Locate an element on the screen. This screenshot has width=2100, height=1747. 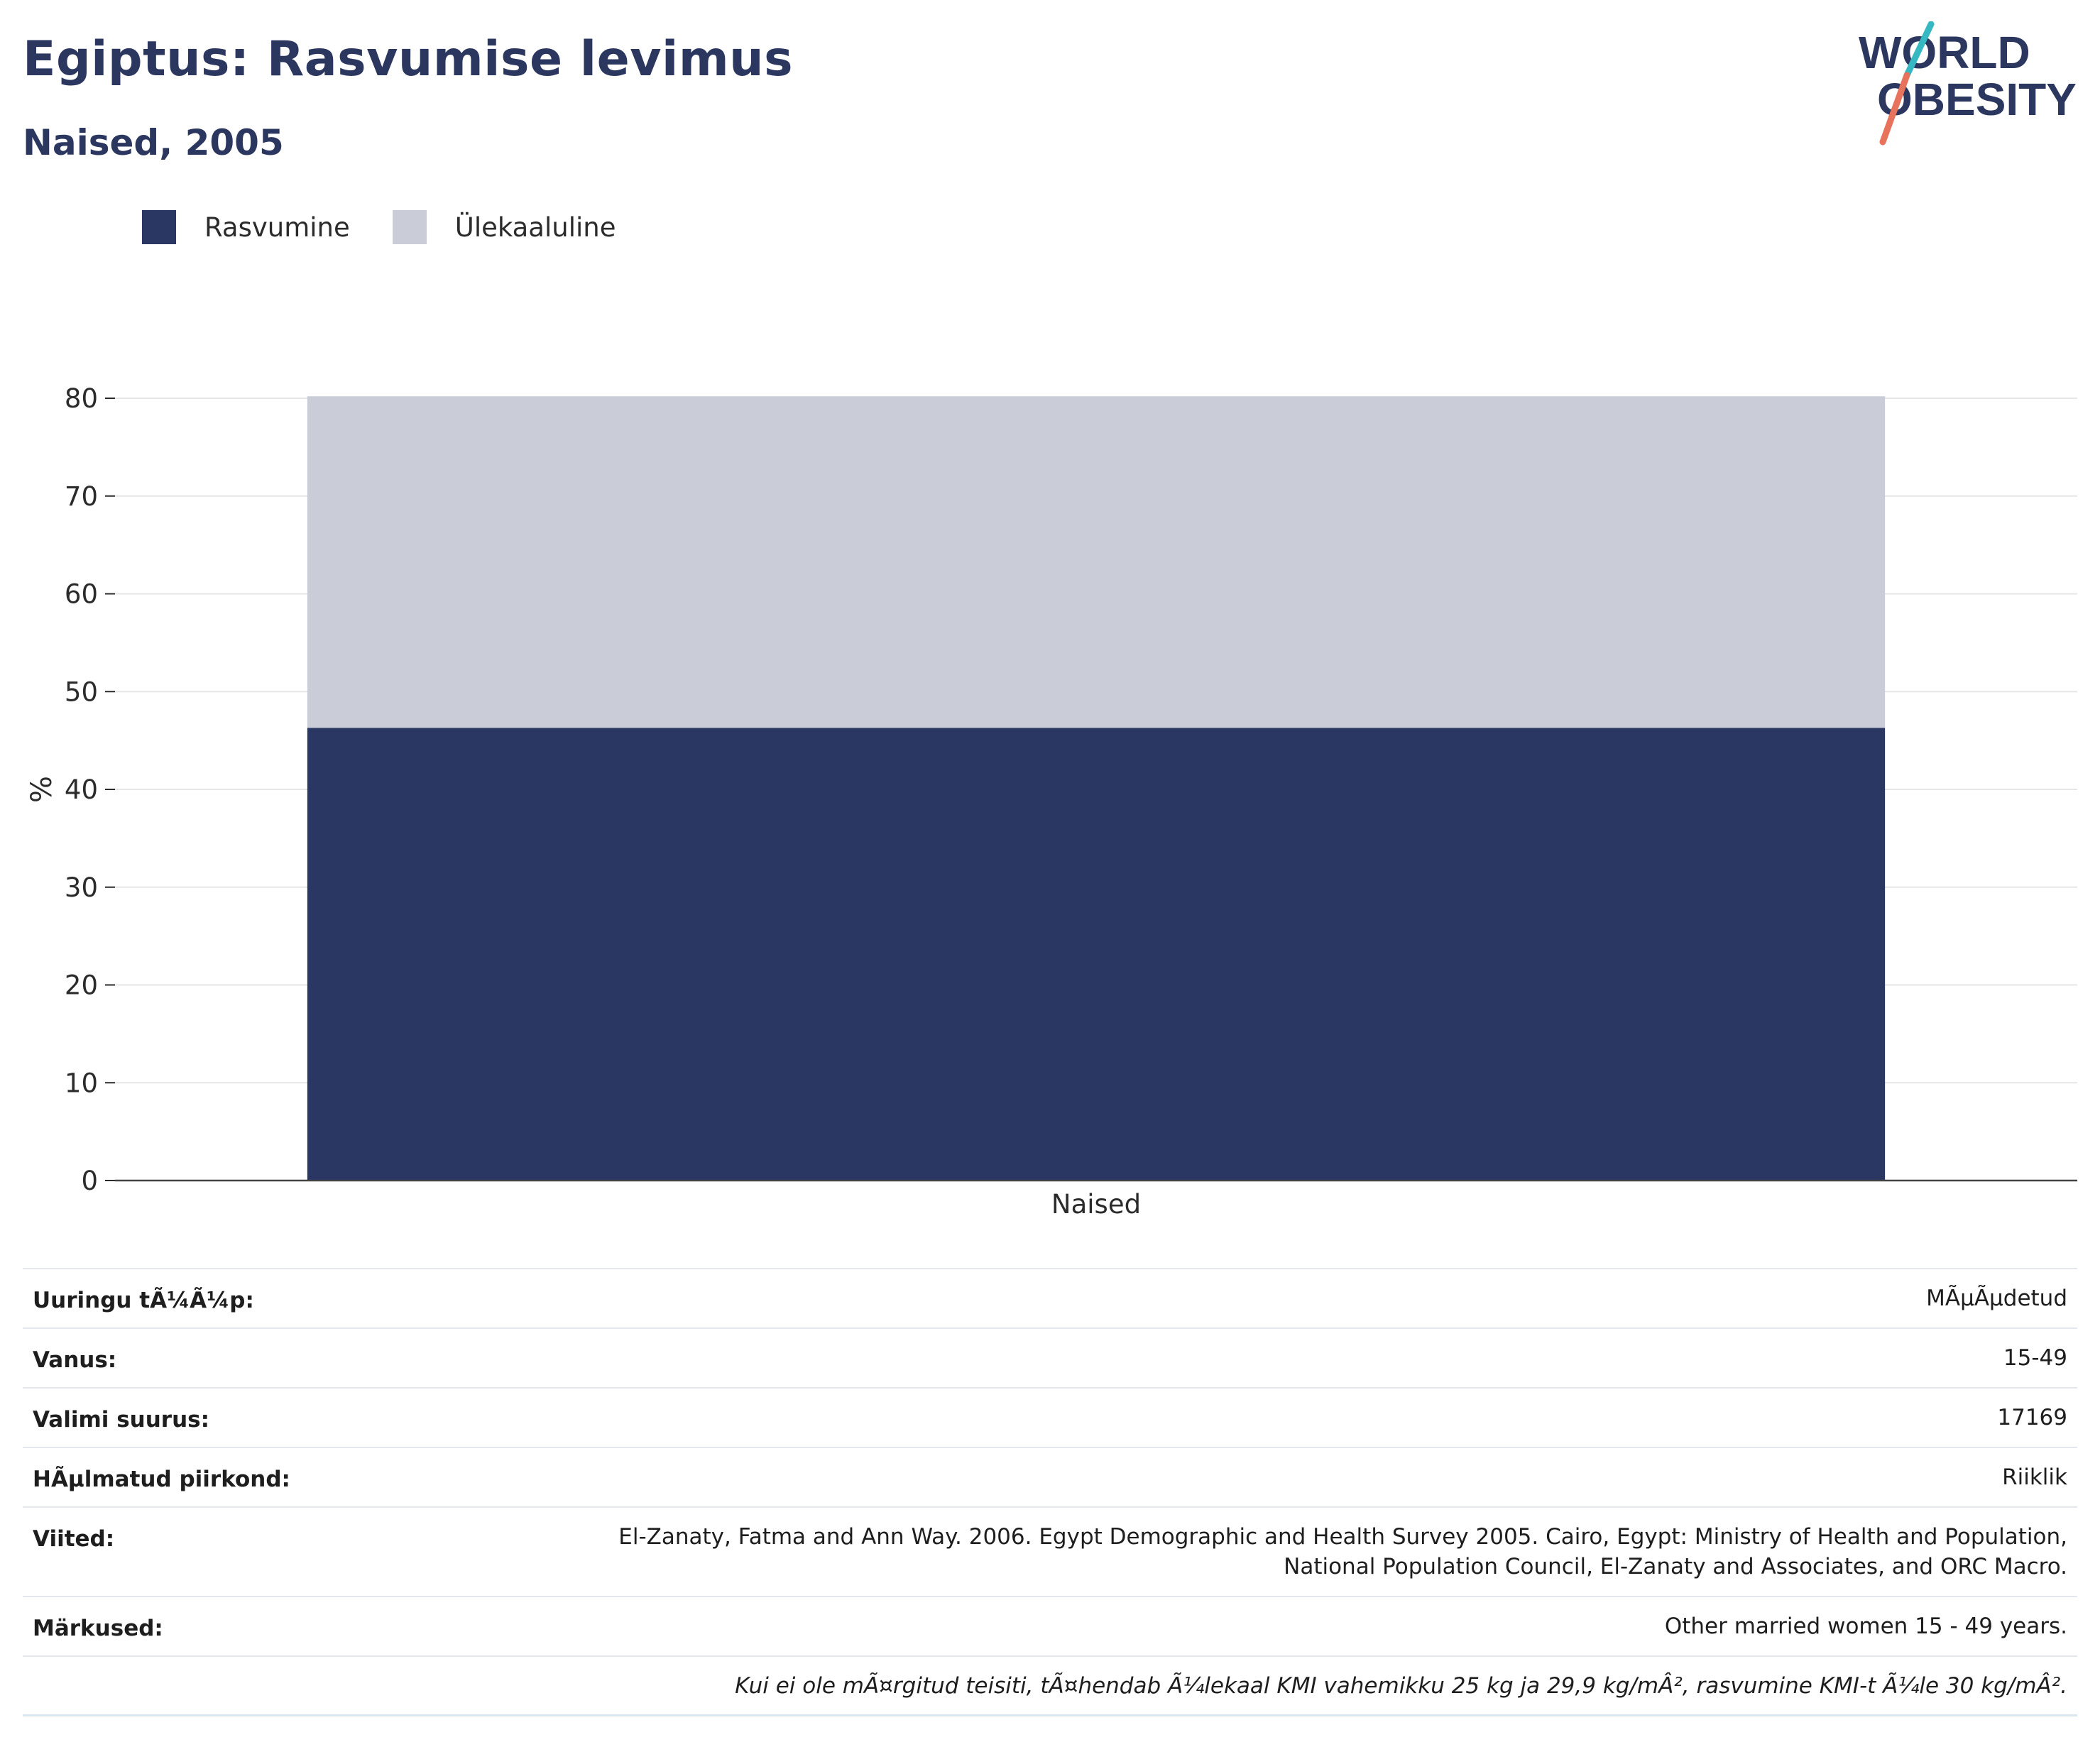
legend-swatch-overweight is located at coordinates (409, 227).